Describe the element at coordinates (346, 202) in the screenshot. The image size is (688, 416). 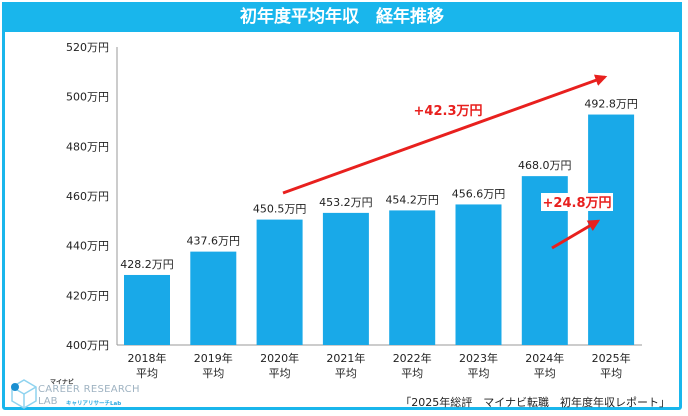
I see `data-label: 453.2万円` at that location.